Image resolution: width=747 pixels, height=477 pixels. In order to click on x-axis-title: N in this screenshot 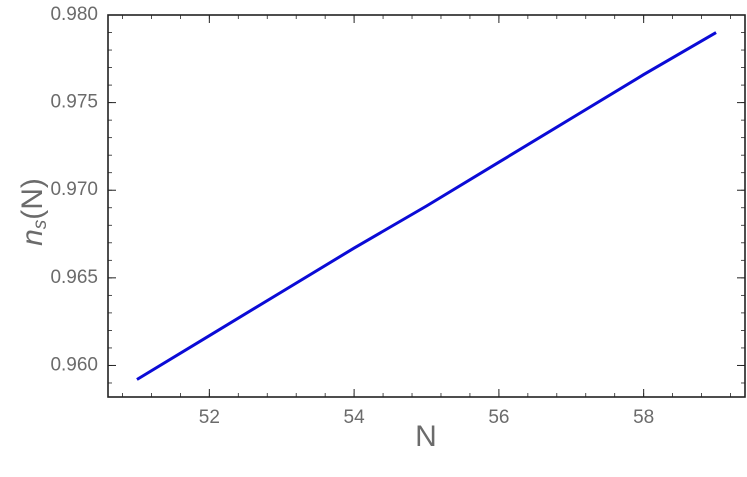, I will do `click(426, 436)`.